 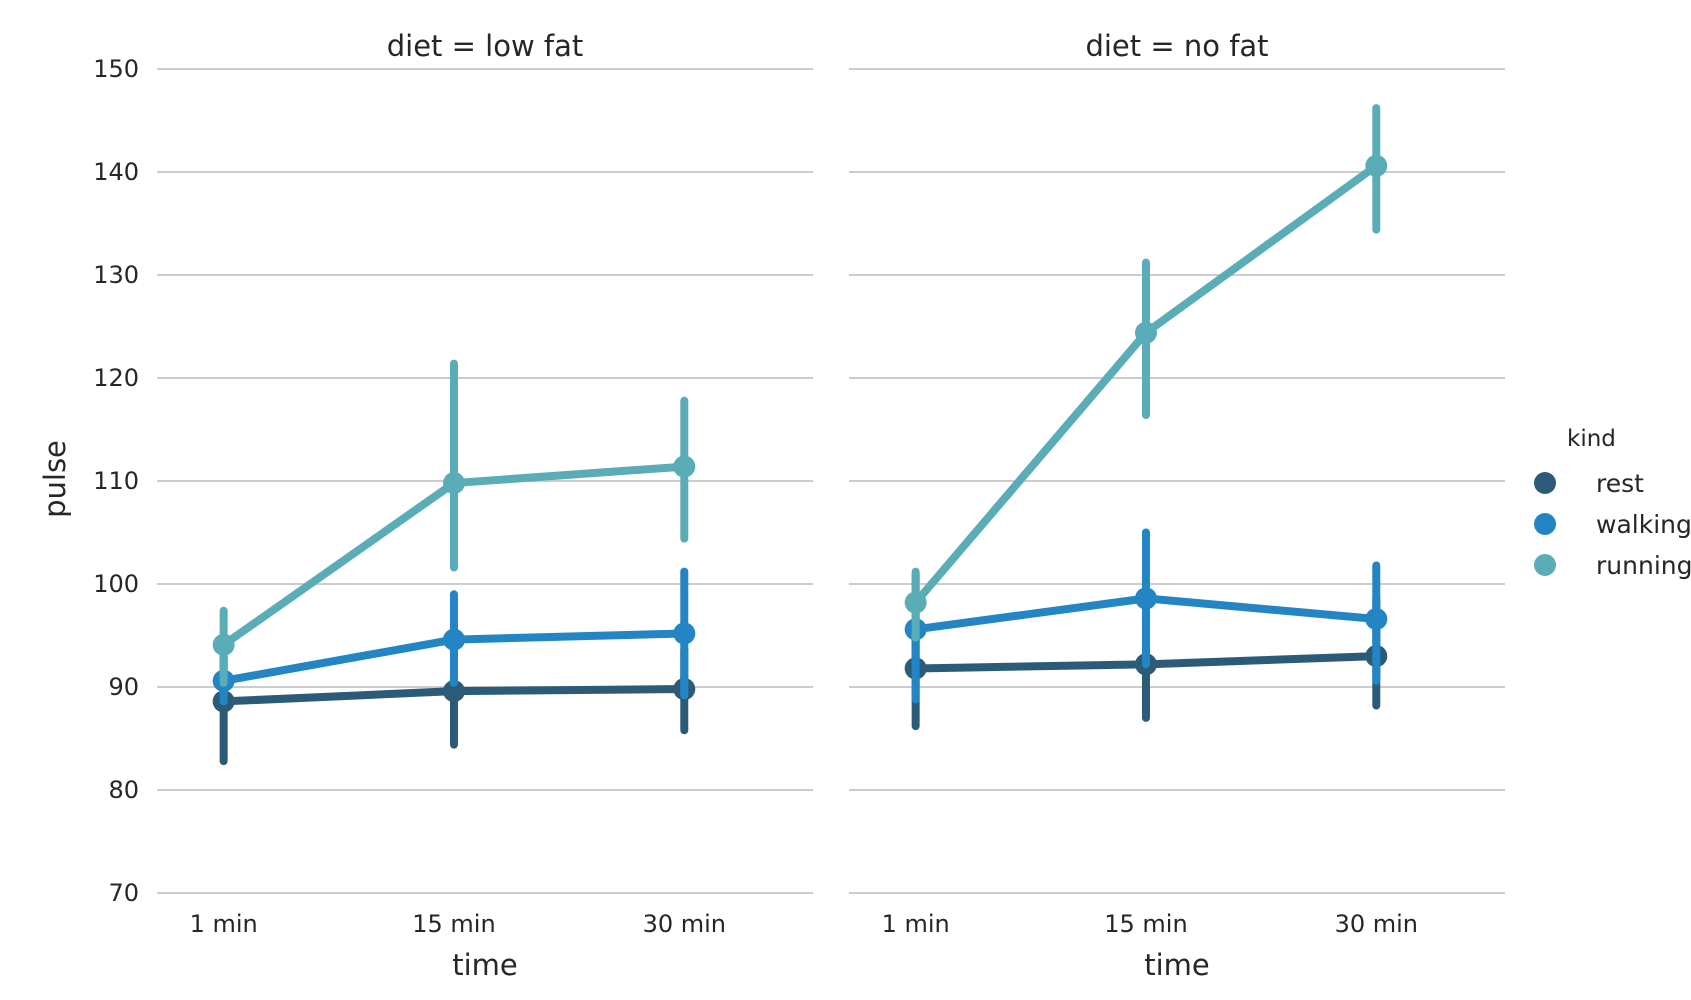 What do you see at coordinates (116, 275) in the screenshot?
I see `y-tick-label: 130` at bounding box center [116, 275].